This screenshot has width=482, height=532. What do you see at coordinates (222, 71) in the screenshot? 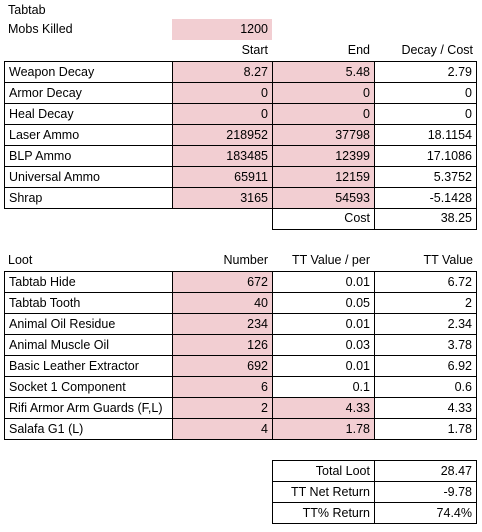
I see `start-cell: 8.27` at bounding box center [222, 71].